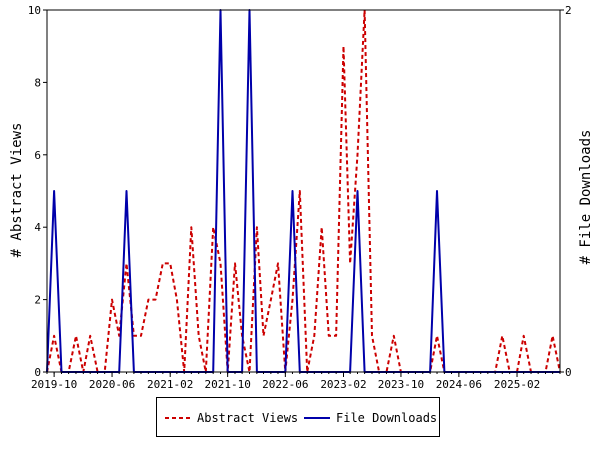  What do you see at coordinates (227, 384) in the screenshot?
I see `x-tick-label: 2021-10` at bounding box center [227, 384].